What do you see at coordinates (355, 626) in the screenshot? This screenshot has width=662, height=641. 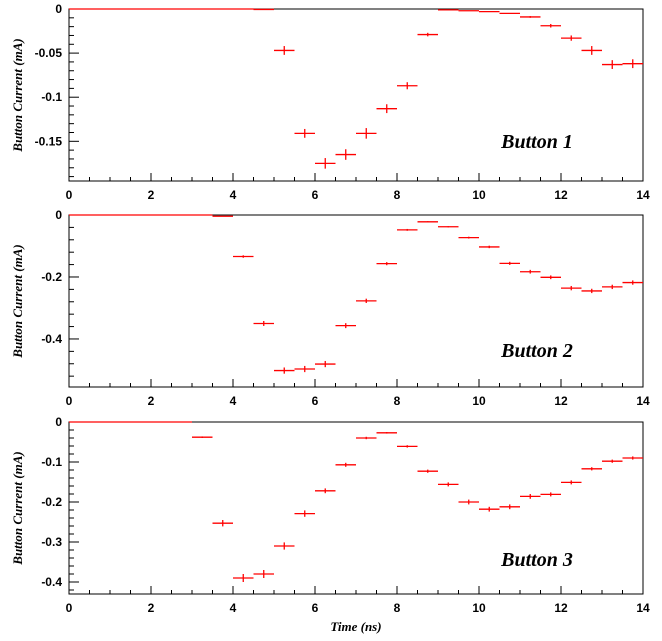 I see `x-axis-title: Time (ns)` at bounding box center [355, 626].